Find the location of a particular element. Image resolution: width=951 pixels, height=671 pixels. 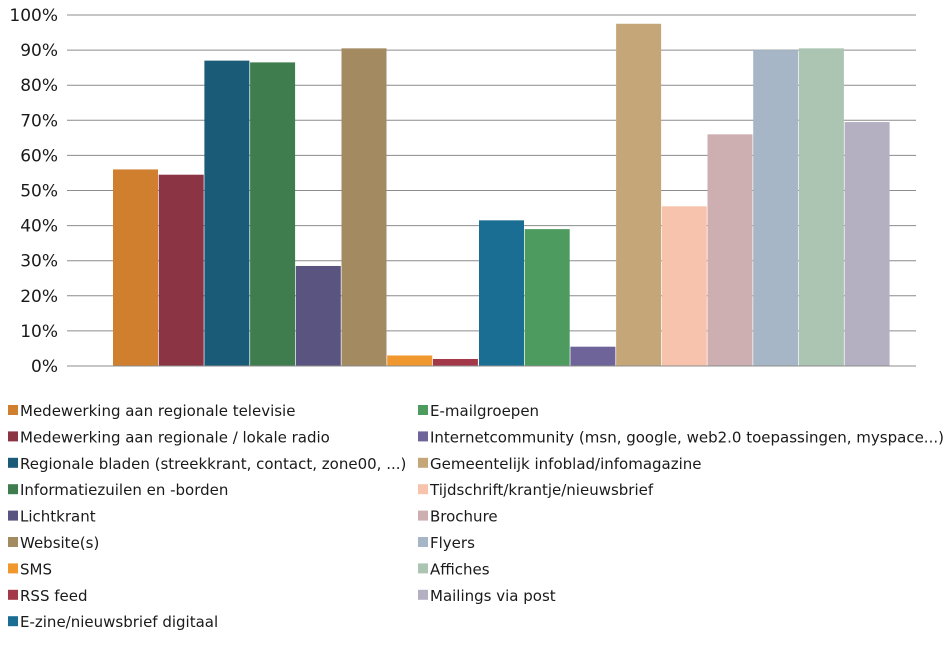

y-tick-label: 50% is located at coordinates (39, 192).